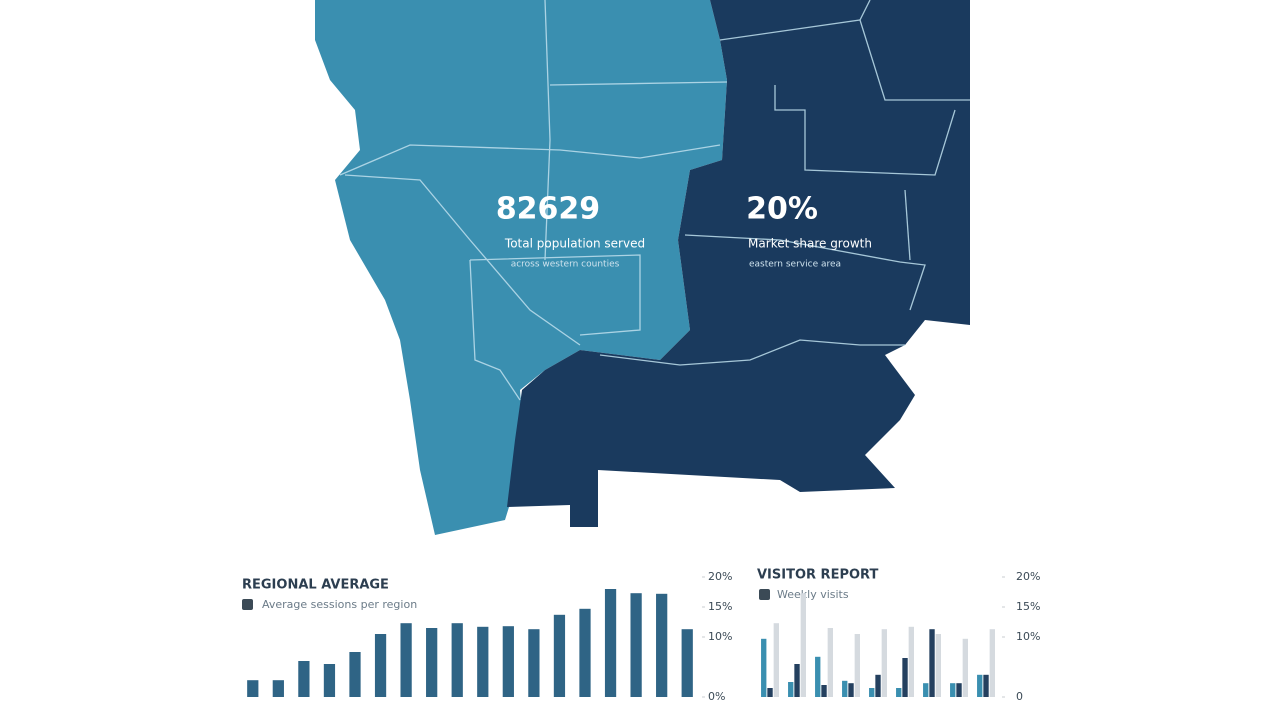 Image resolution: width=1280 pixels, height=720 pixels. I want to click on y-tick-label: 0%, so click(716, 696).